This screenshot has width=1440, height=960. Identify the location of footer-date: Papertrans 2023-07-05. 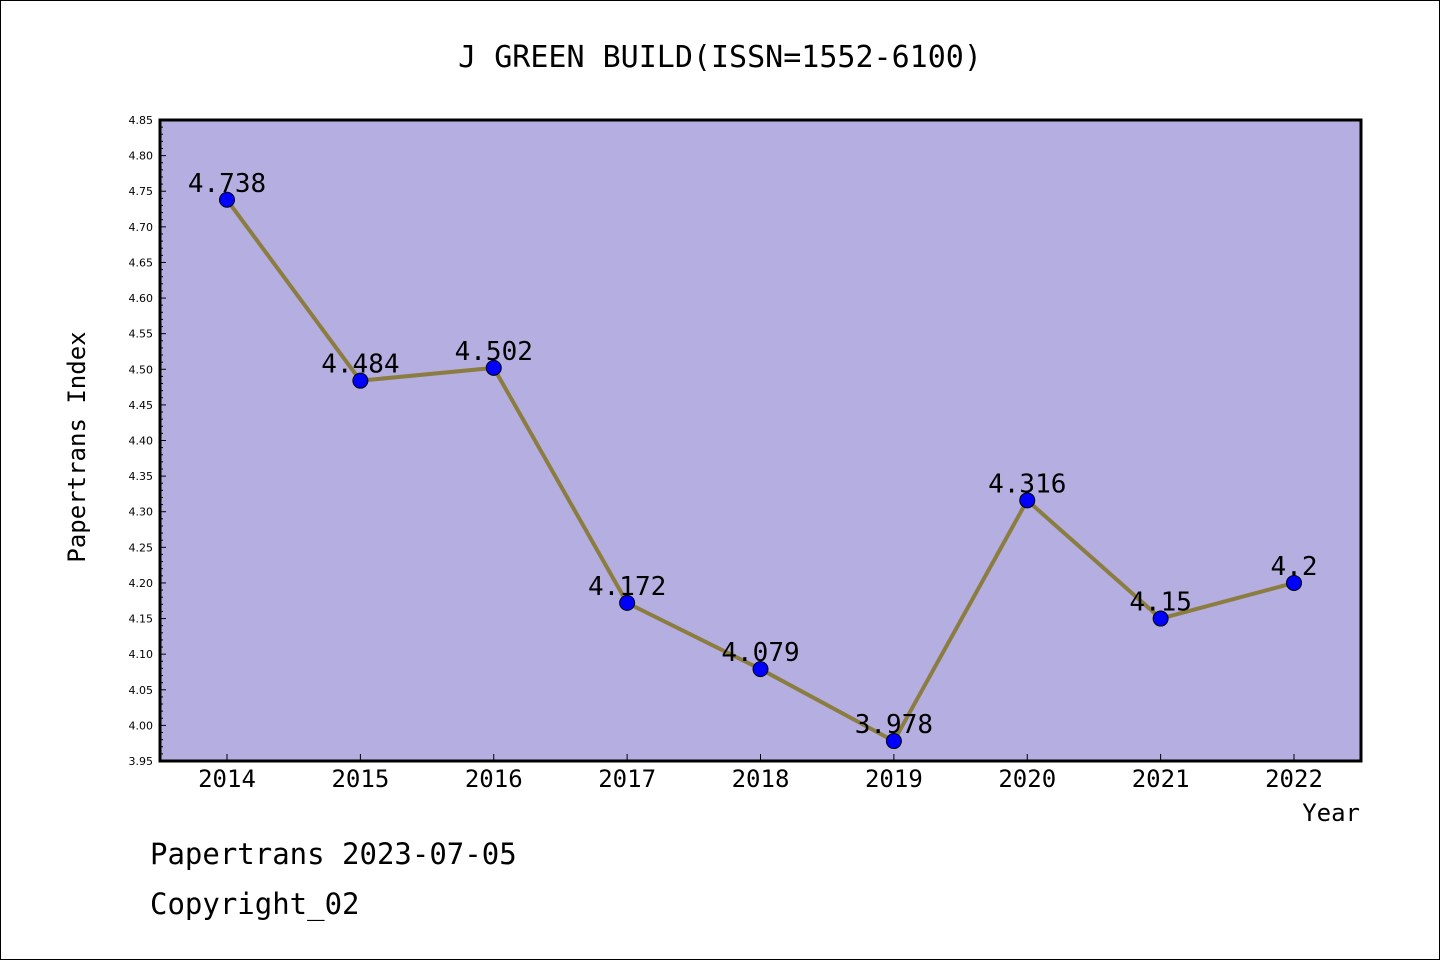
(333, 854).